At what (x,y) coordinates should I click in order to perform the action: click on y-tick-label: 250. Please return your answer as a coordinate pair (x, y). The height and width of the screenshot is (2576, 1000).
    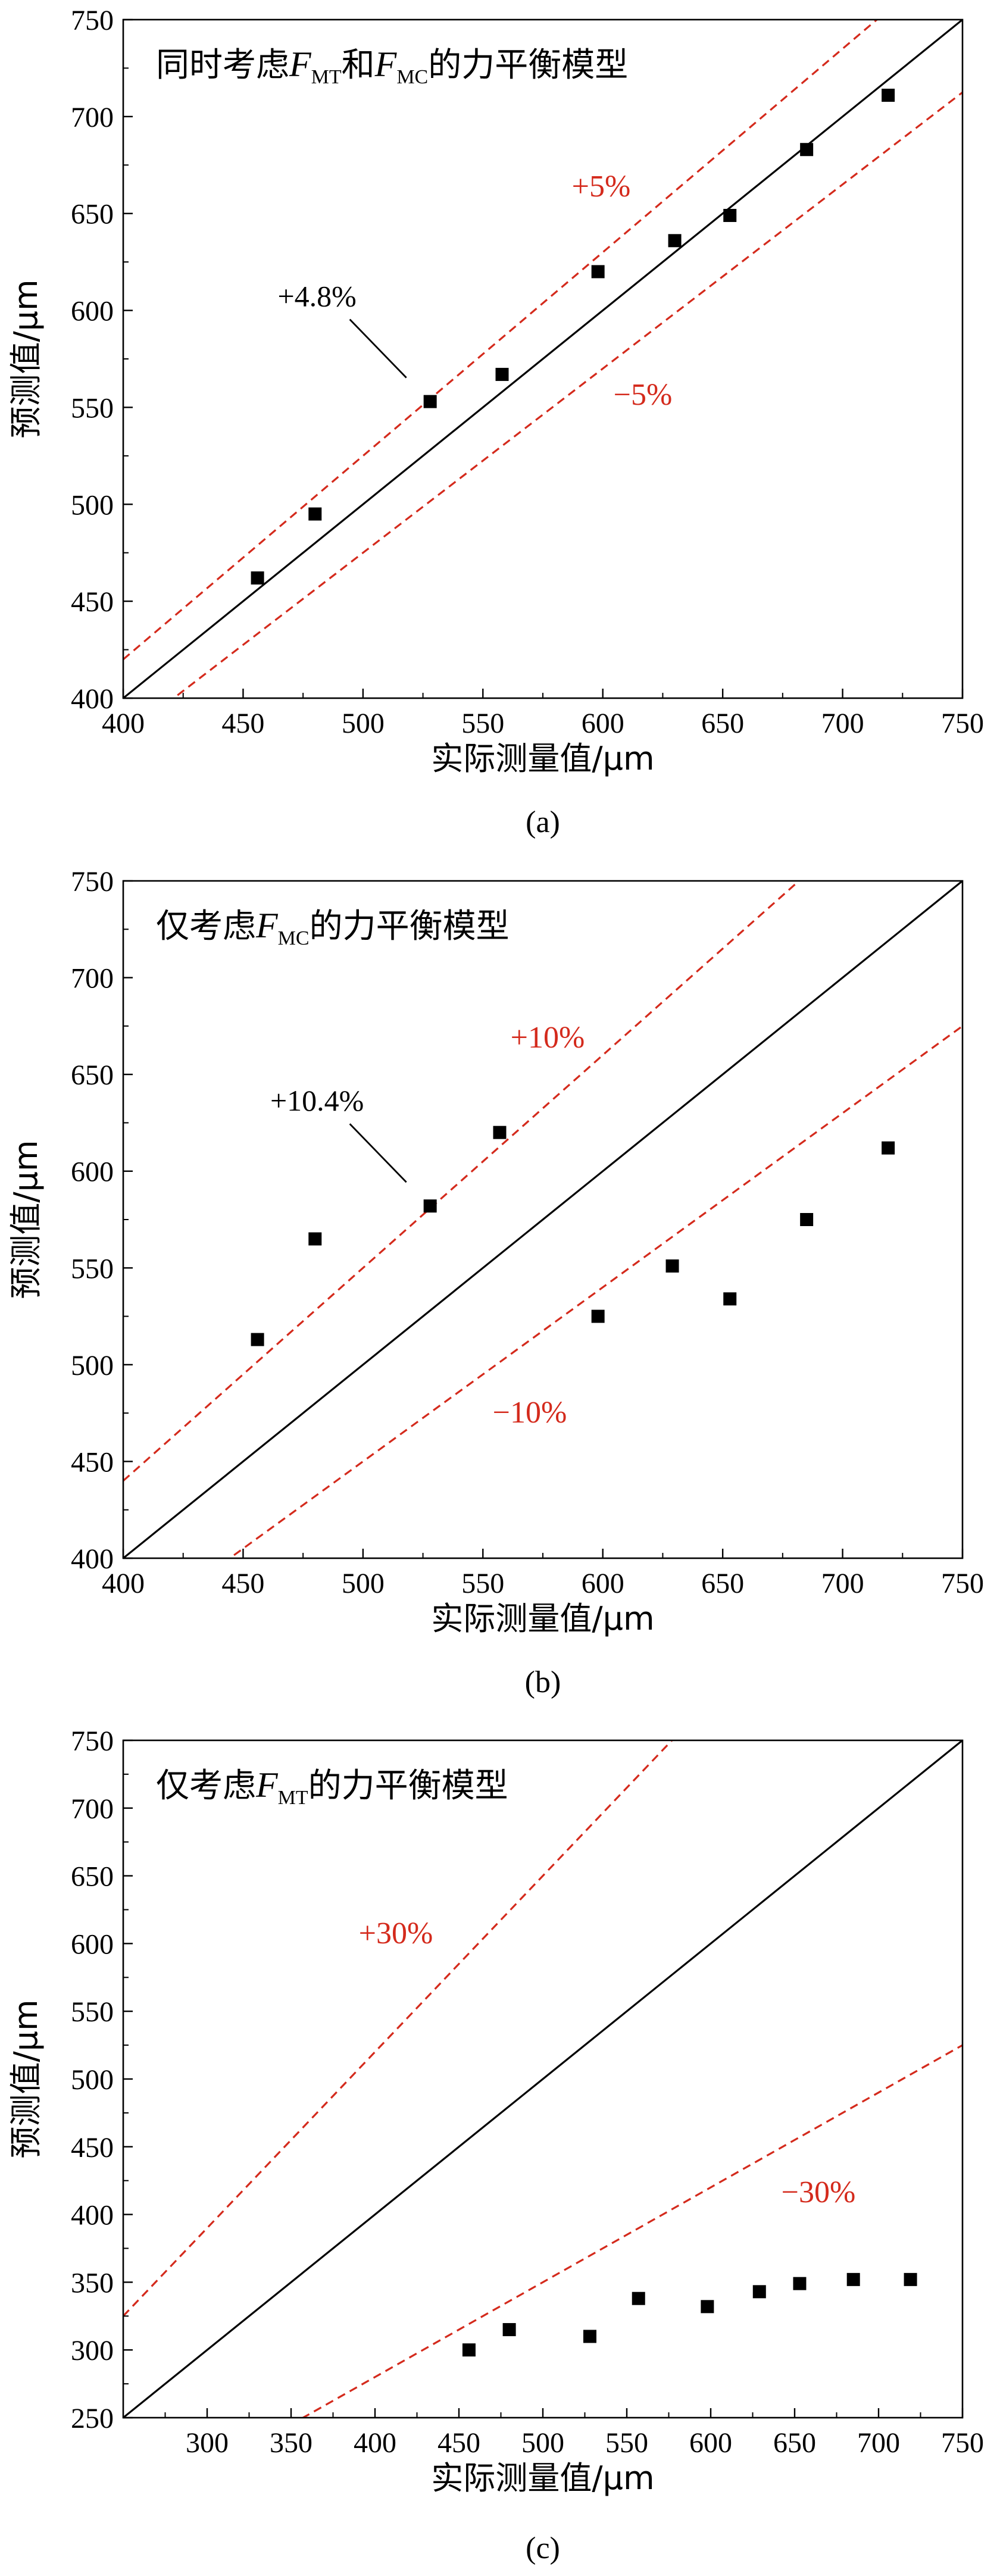
    Looking at the image, I should click on (92, 2418).